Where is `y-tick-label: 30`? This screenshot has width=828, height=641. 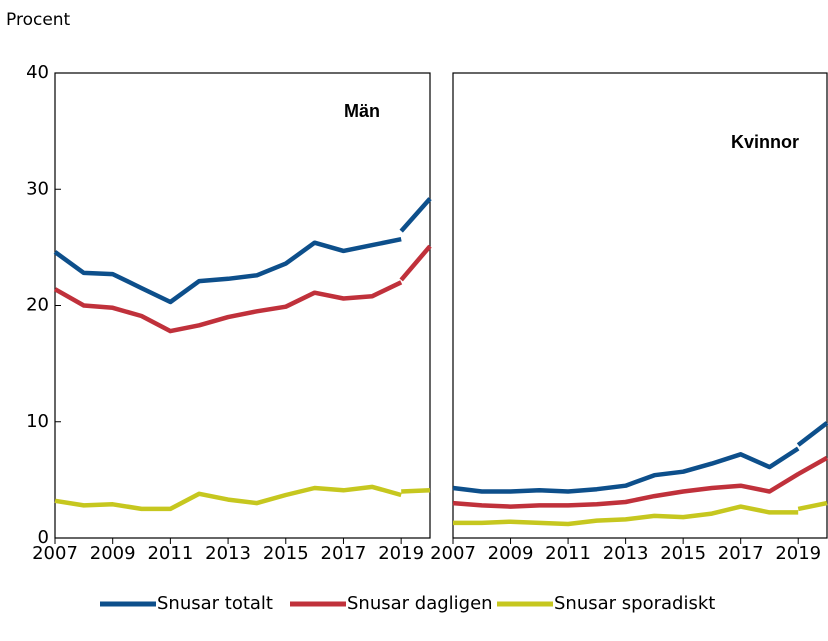 y-tick-label: 30 is located at coordinates (37, 188).